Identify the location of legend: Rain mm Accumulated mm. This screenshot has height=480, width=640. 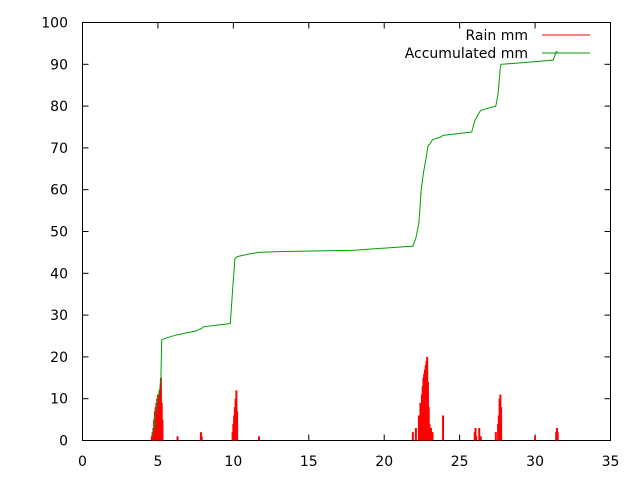
(497, 45).